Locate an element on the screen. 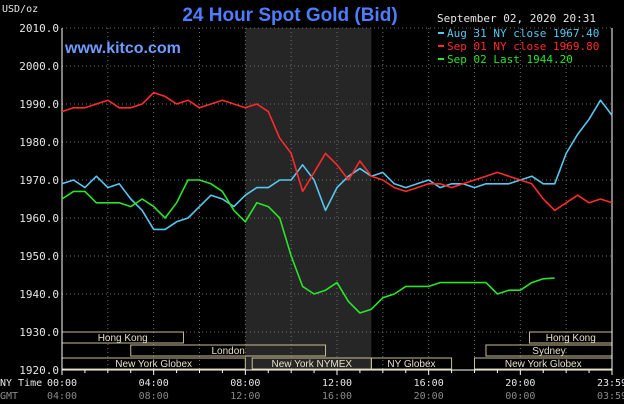 The height and width of the screenshot is (404, 624). y-tick-label: 1970.0 is located at coordinates (39, 180).